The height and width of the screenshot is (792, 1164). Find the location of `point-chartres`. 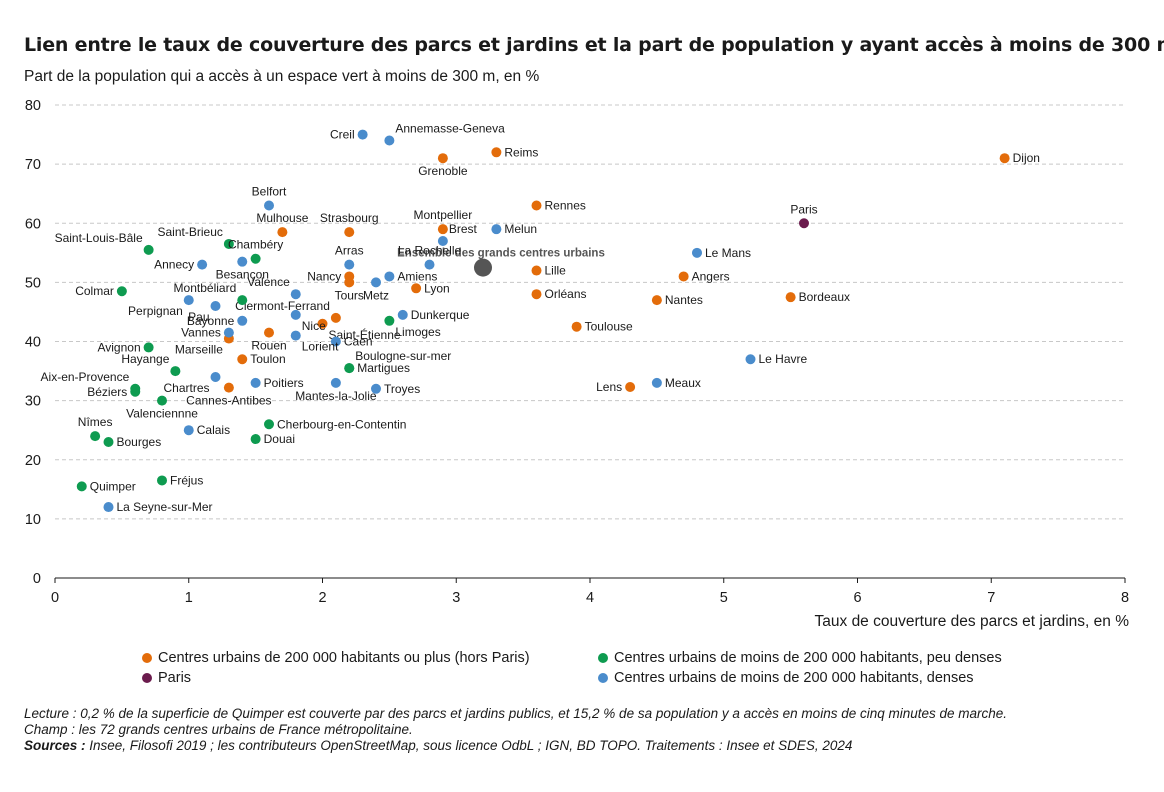

point-chartres is located at coordinates (215, 376).